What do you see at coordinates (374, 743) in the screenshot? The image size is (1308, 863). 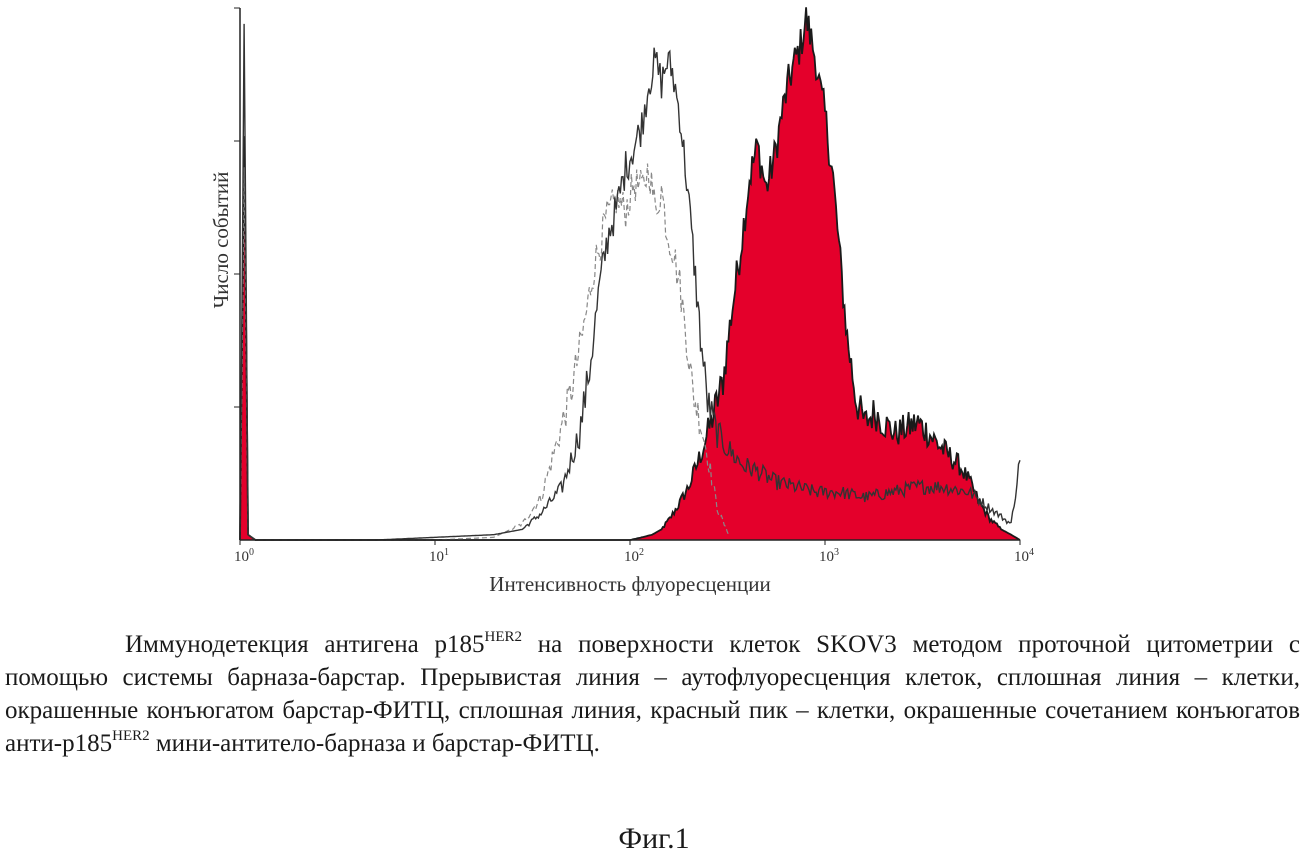 I see `caption-text-3: мини-антитело-барназа и барстар-ФИТЦ.` at bounding box center [374, 743].